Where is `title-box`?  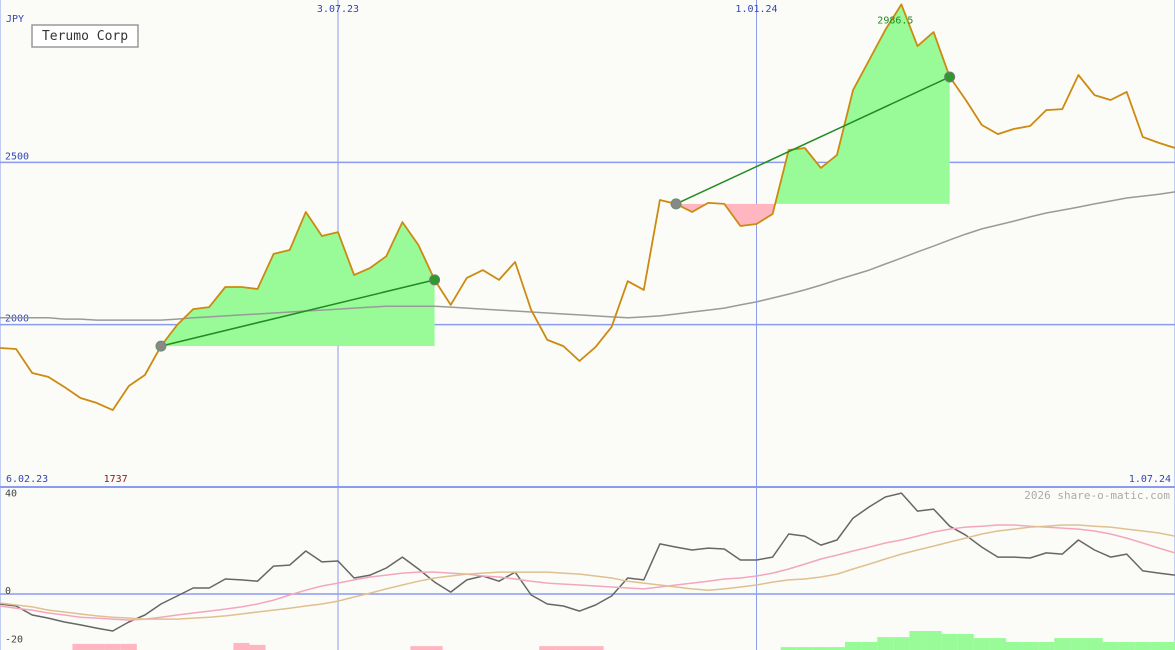 title-box is located at coordinates (85, 36).